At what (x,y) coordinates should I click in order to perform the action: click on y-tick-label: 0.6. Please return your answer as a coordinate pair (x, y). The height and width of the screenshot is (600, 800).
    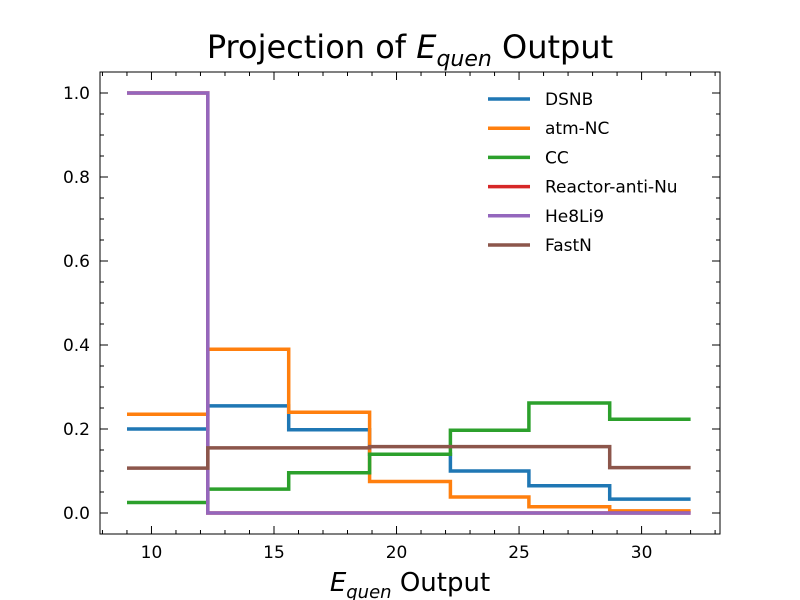
    Looking at the image, I should click on (76, 262).